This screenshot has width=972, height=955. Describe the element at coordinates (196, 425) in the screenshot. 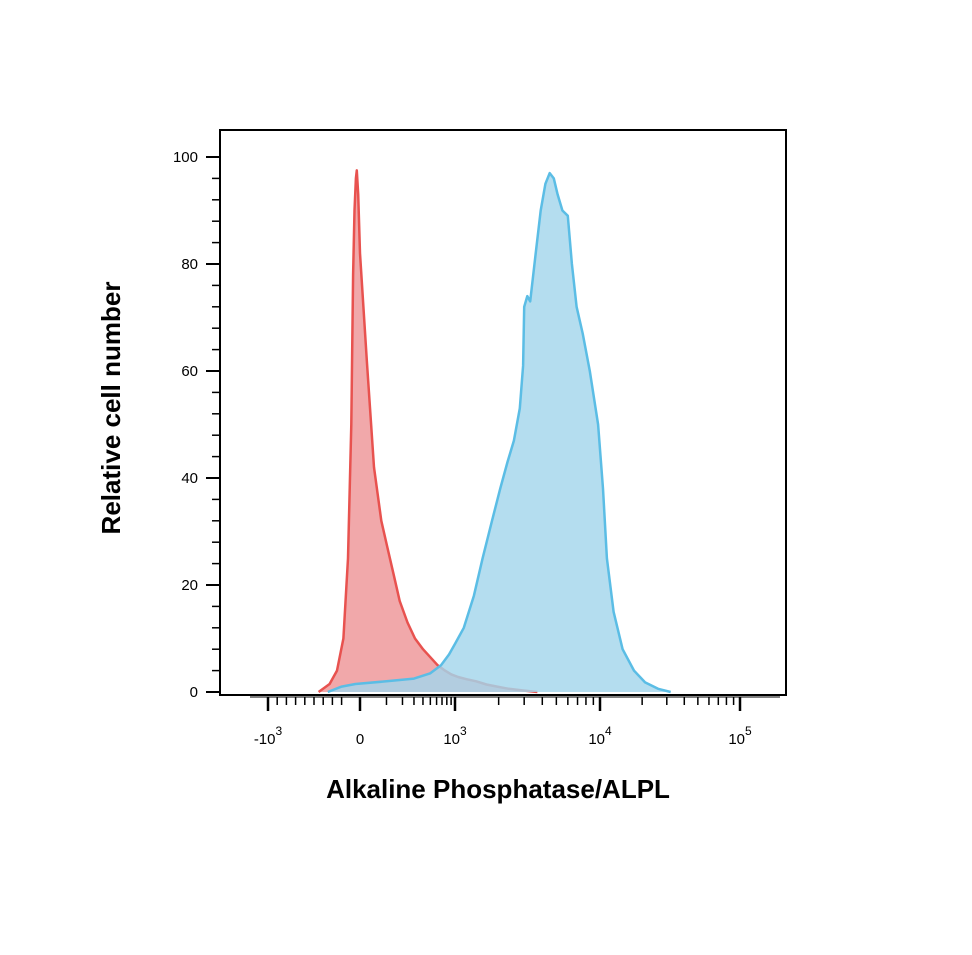

I see `y-axis: 0 20 40 60 80 100` at that location.